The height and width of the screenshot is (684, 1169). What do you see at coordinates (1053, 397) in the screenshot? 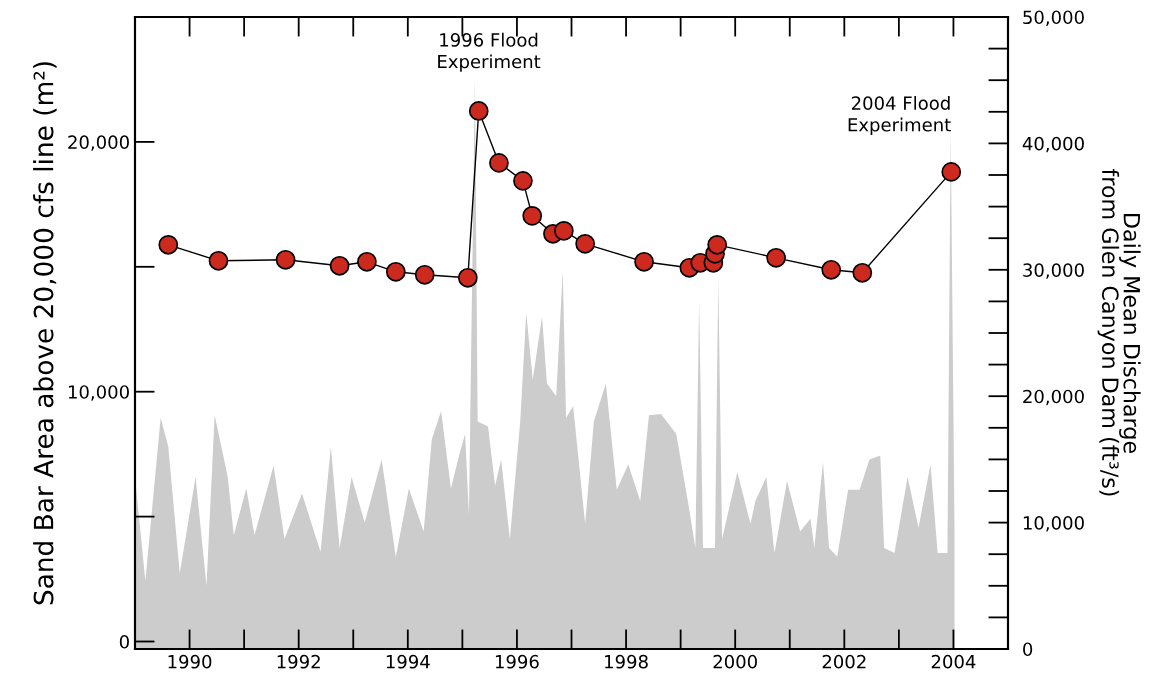
I see `y2-tick-label: 20,000` at bounding box center [1053, 397].